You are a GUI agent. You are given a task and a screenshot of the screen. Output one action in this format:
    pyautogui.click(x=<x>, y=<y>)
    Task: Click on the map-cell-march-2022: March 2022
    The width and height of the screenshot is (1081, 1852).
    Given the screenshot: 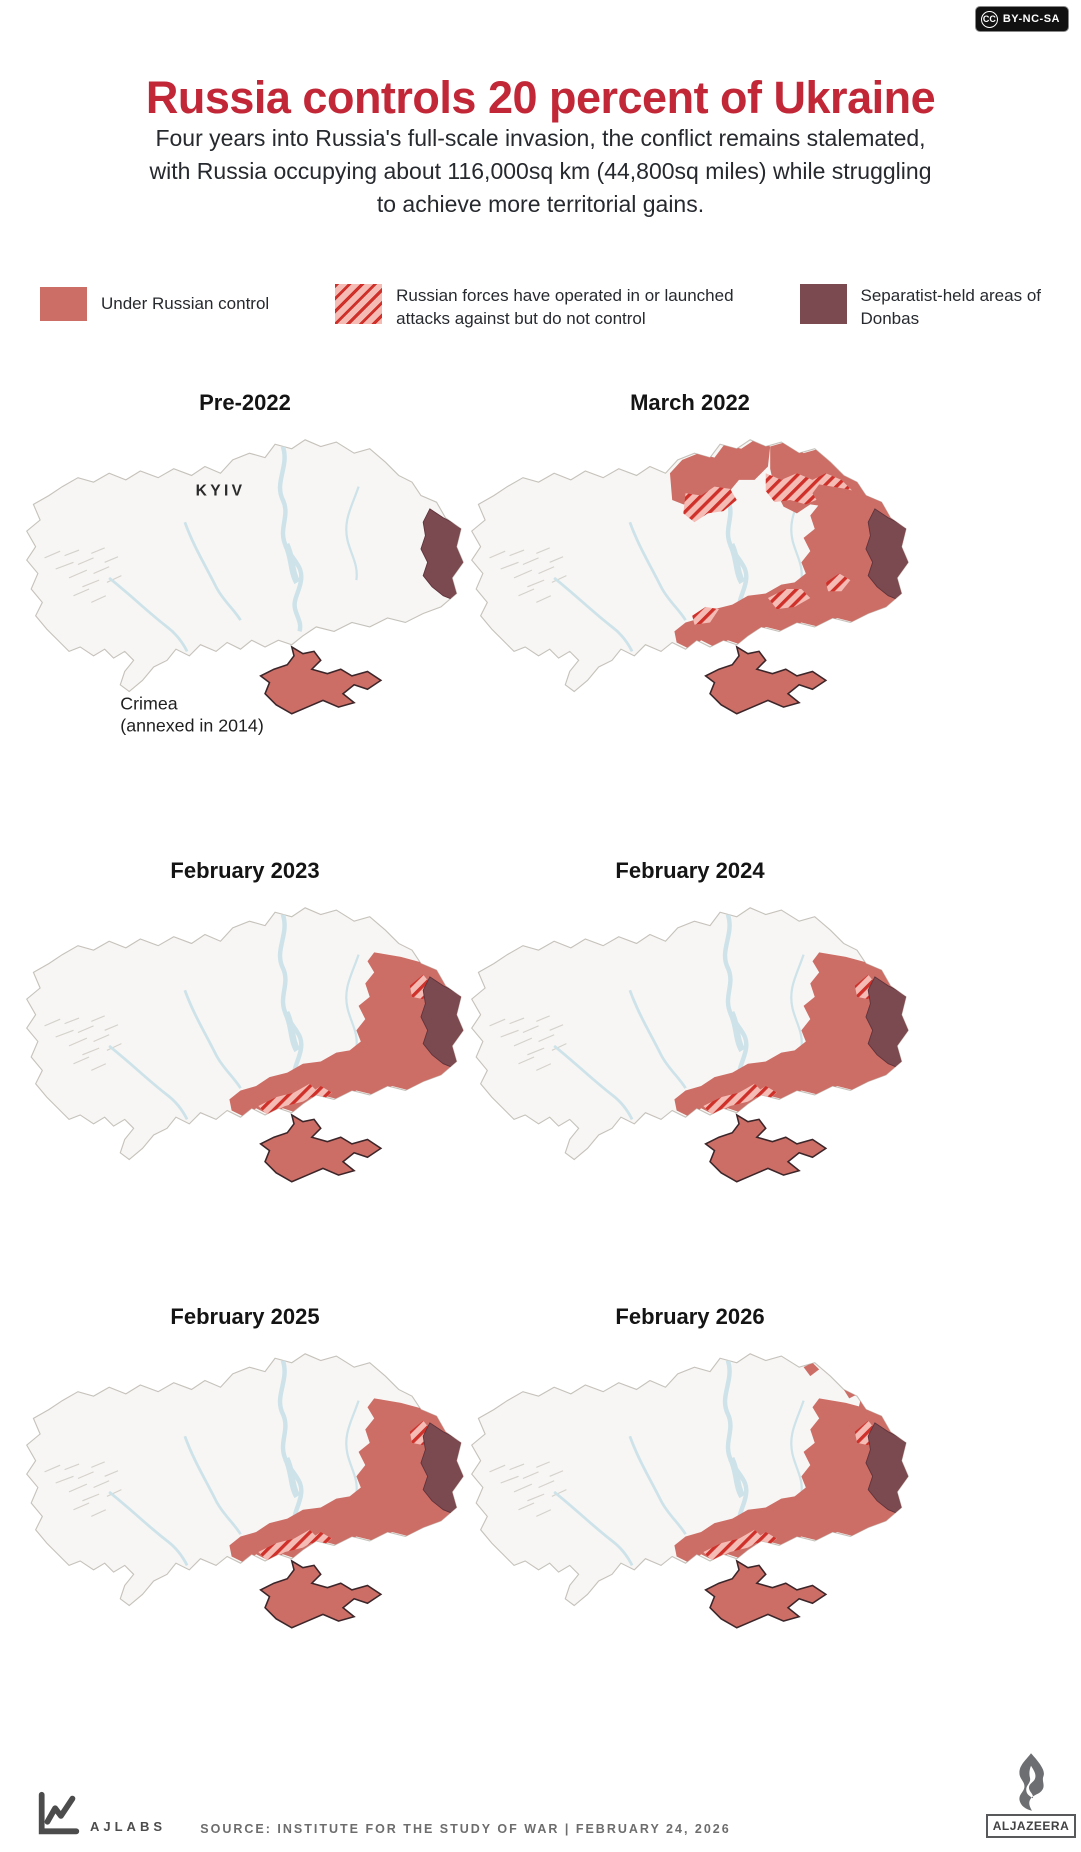 What is the action you would take?
    pyautogui.click(x=690, y=568)
    